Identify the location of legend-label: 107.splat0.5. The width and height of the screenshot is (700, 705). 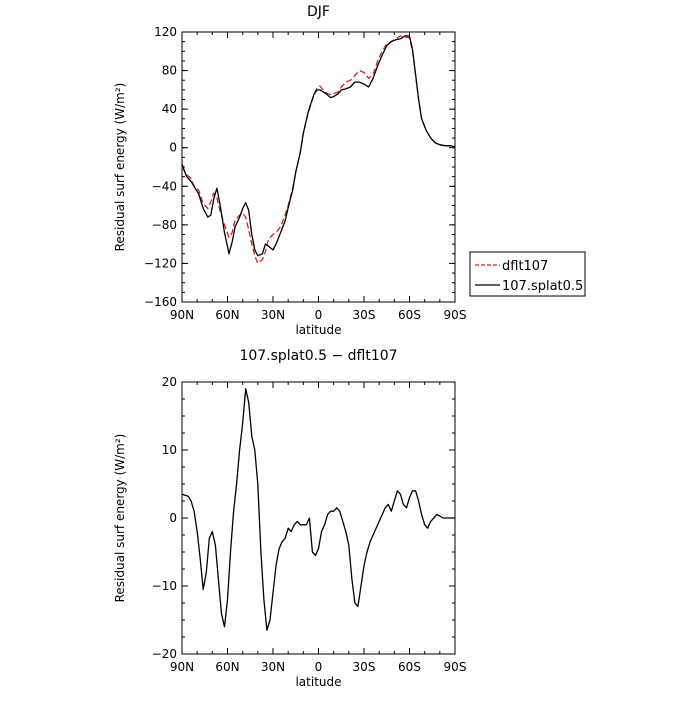
(542, 286).